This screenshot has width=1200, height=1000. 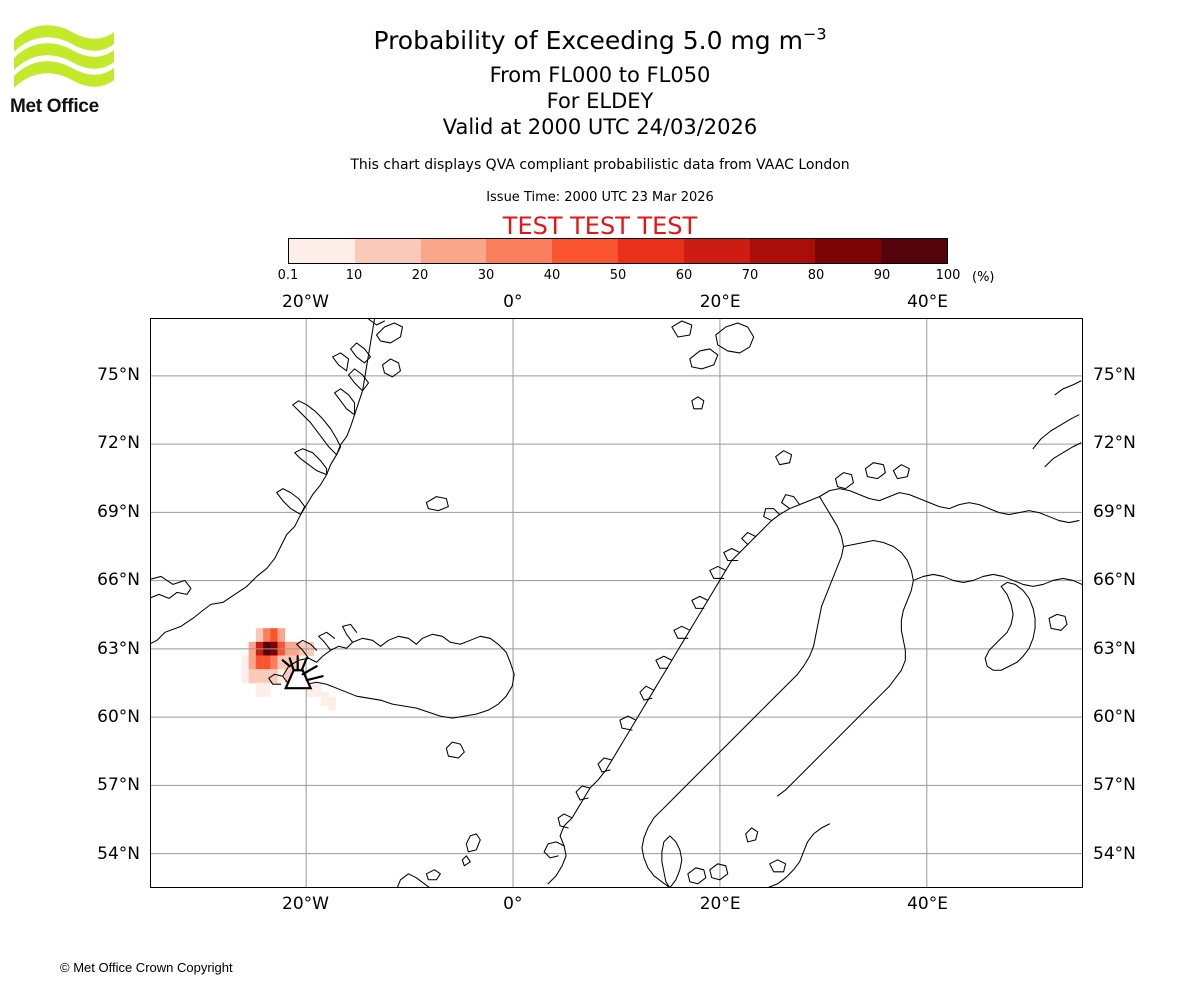 I want to click on ash-probability-cells, so click(x=288, y=669).